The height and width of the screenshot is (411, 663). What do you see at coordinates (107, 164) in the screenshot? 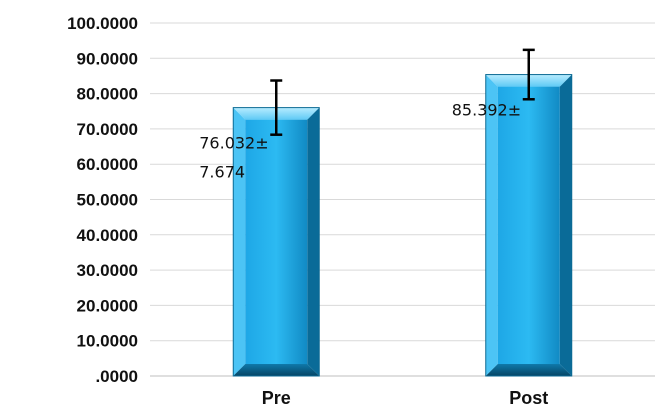
I see `y-tick-label: 60.0000` at bounding box center [107, 164].